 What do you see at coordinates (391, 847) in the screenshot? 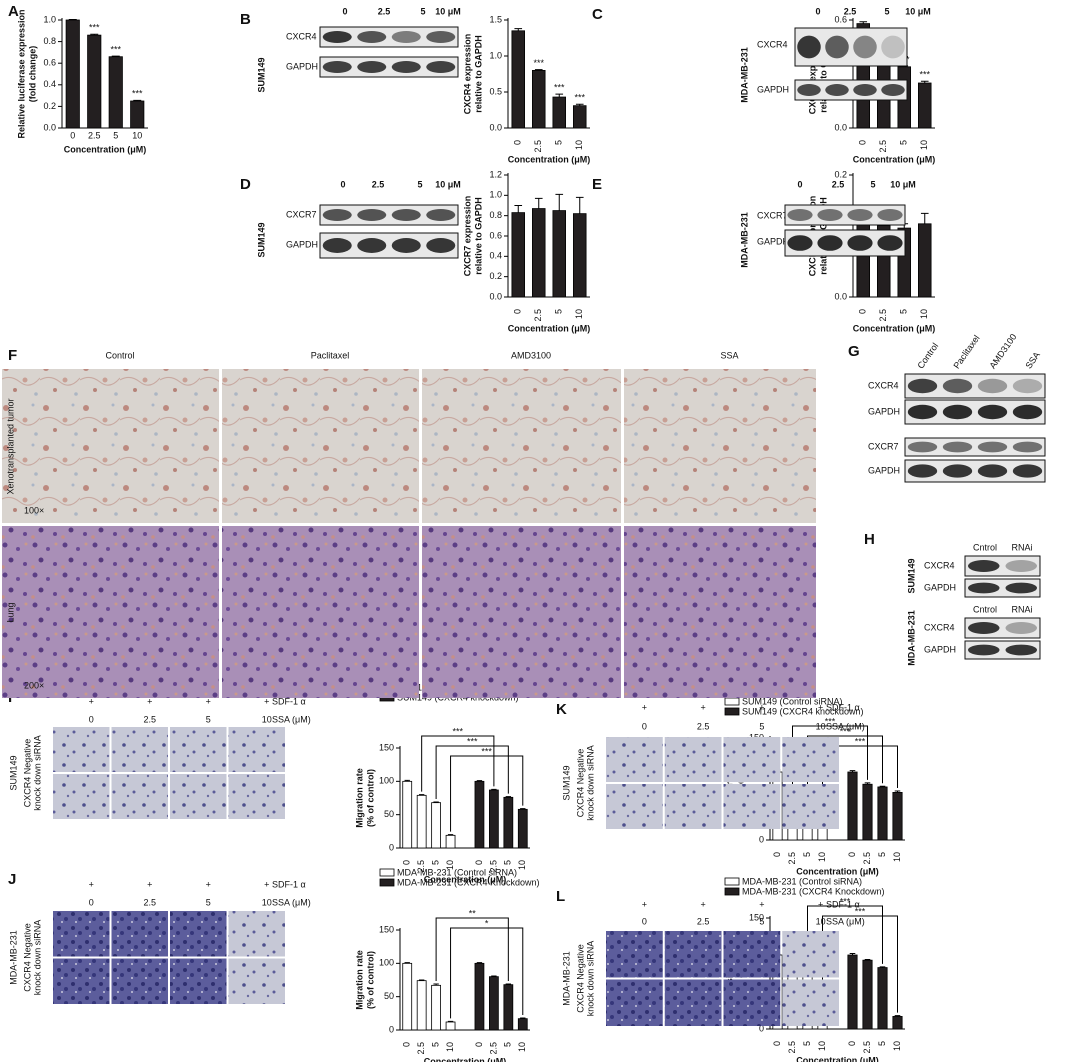
I see `y-tick-label: 0` at bounding box center [391, 847].